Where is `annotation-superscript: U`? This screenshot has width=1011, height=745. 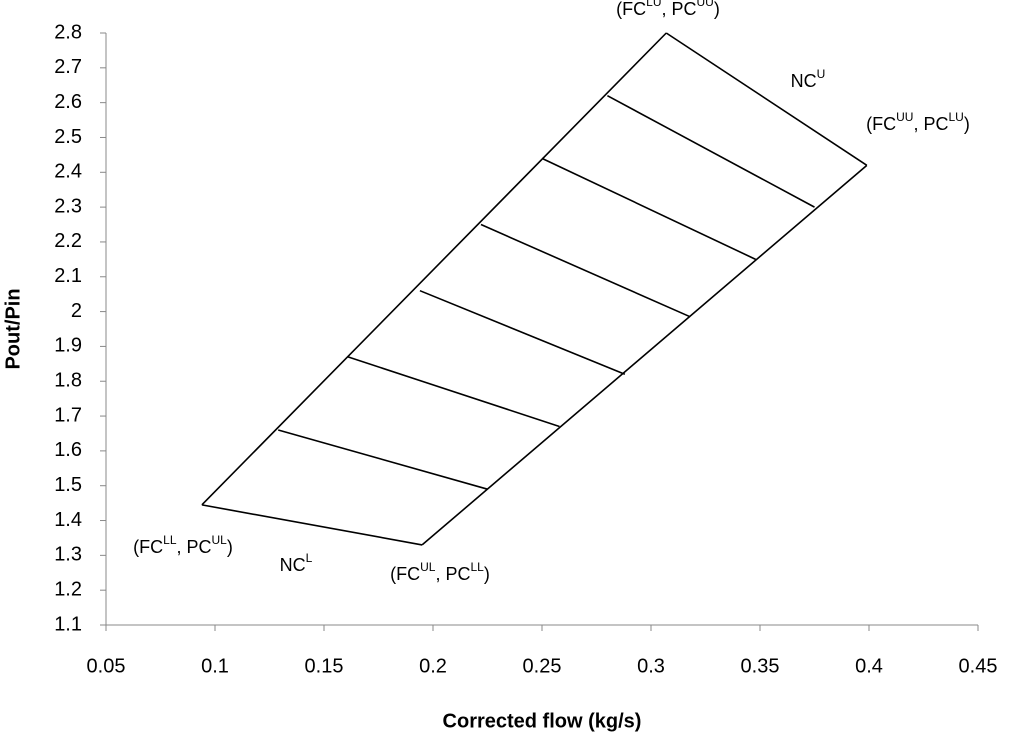
annotation-superscript: U is located at coordinates (821, 74).